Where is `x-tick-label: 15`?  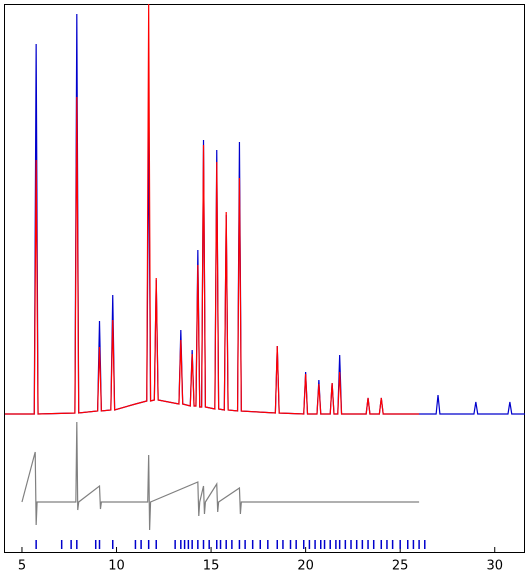 x-tick-label: 15 is located at coordinates (211, 566).